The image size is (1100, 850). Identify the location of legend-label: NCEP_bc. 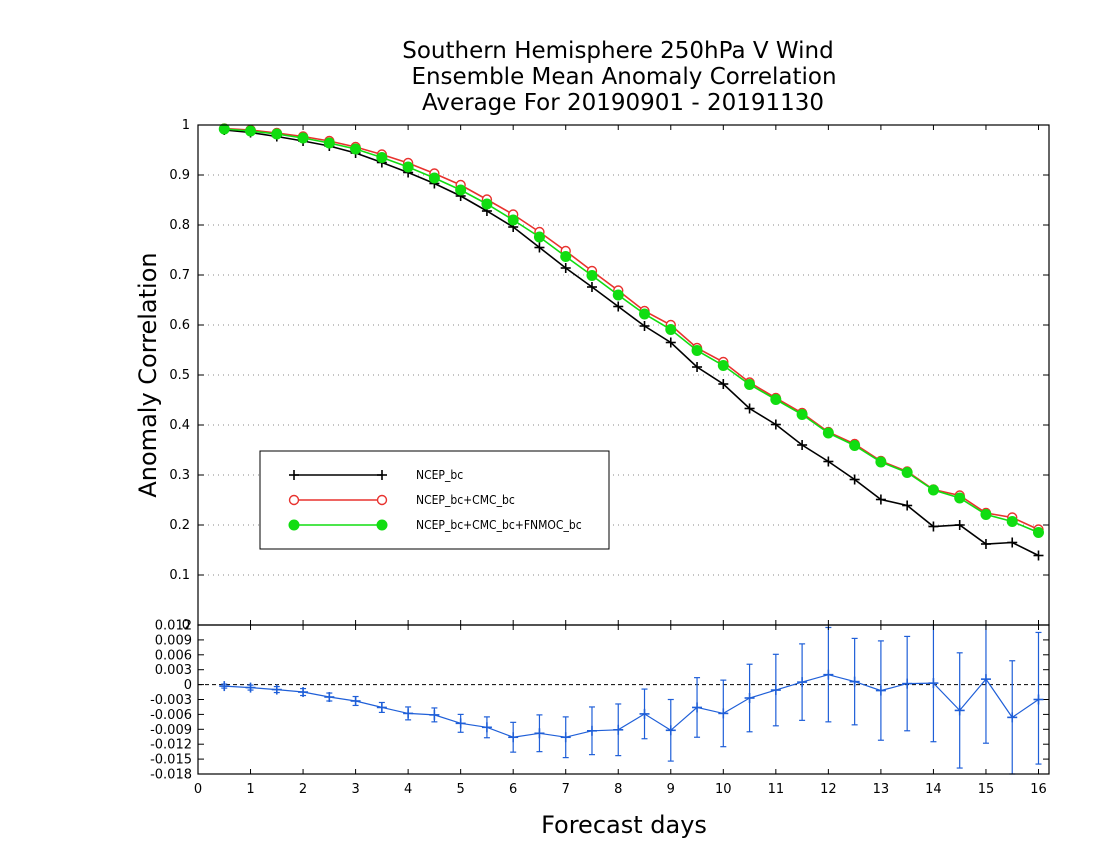
(439, 475).